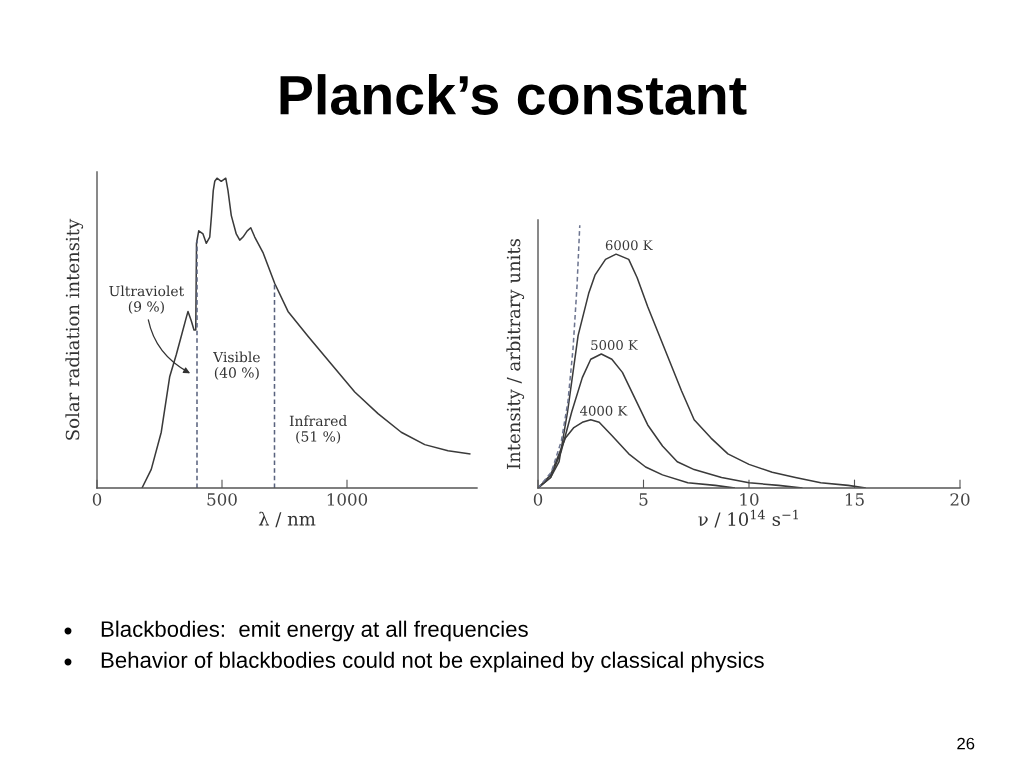  Describe the element at coordinates (515, 353) in the screenshot. I see `y-axis-title: Intensity / arbitrary units` at that location.